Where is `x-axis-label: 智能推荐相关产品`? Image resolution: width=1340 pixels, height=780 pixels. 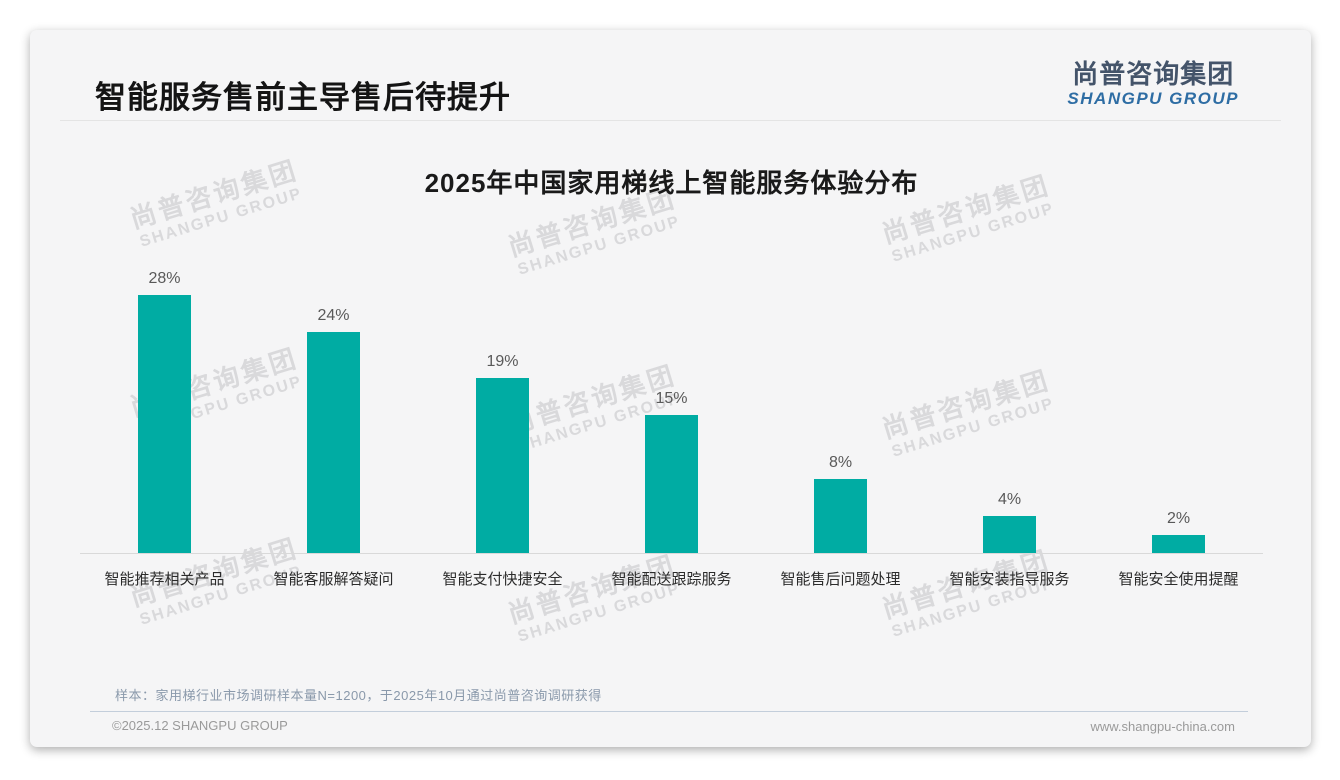 x-axis-label: 智能推荐相关产品 is located at coordinates (164, 579).